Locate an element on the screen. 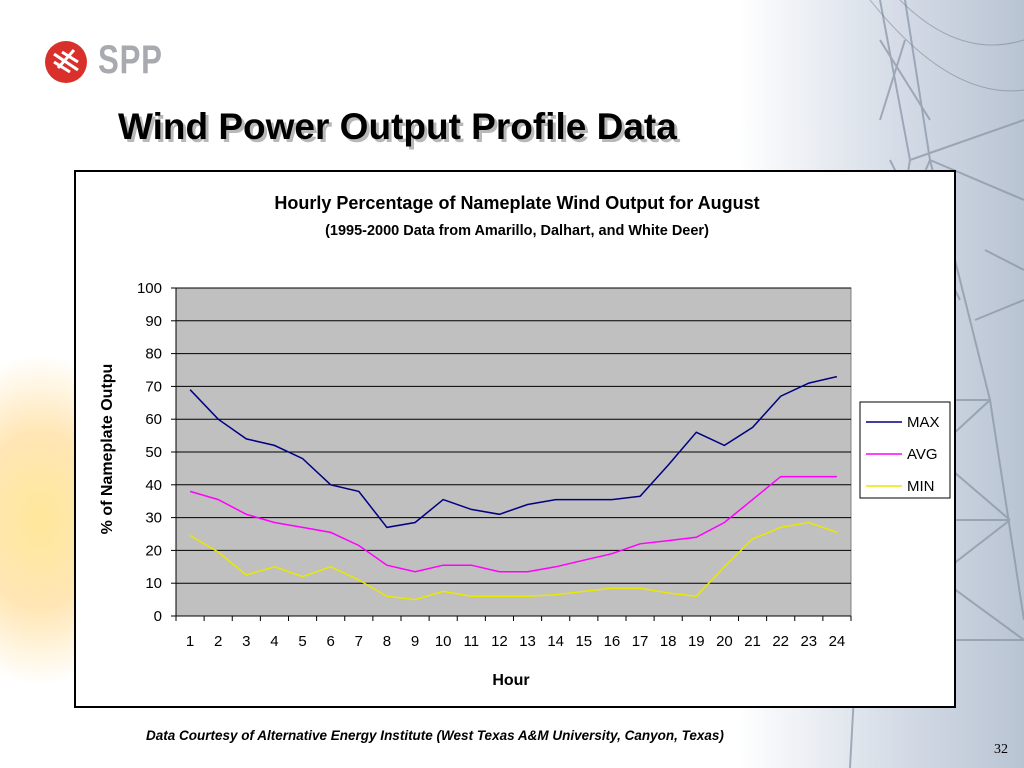 The height and width of the screenshot is (768, 1024). x-tick-label: 4 is located at coordinates (274, 641).